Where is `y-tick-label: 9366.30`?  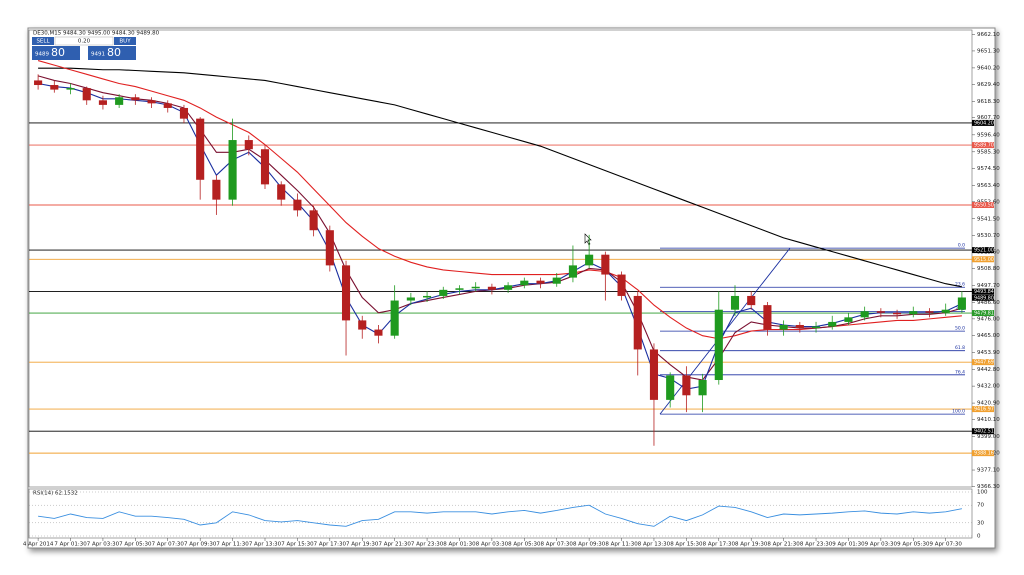
y-tick-label: 9366.30 is located at coordinates (988, 487).